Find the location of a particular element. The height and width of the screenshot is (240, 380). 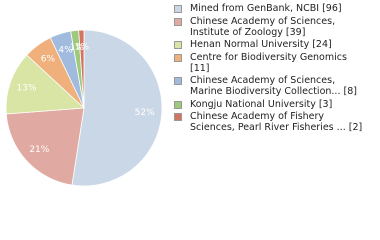

legend-label: Centre for Biodiversity Genomics [11] is located at coordinates (268, 62).